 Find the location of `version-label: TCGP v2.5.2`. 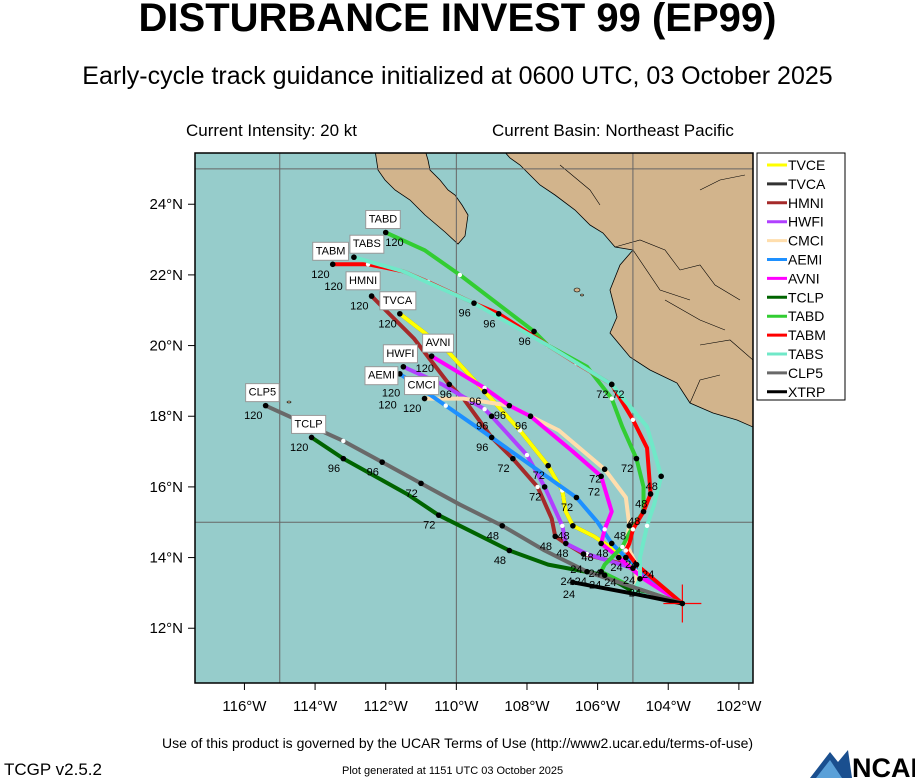

version-label: TCGP v2.5.2 is located at coordinates (53, 769).